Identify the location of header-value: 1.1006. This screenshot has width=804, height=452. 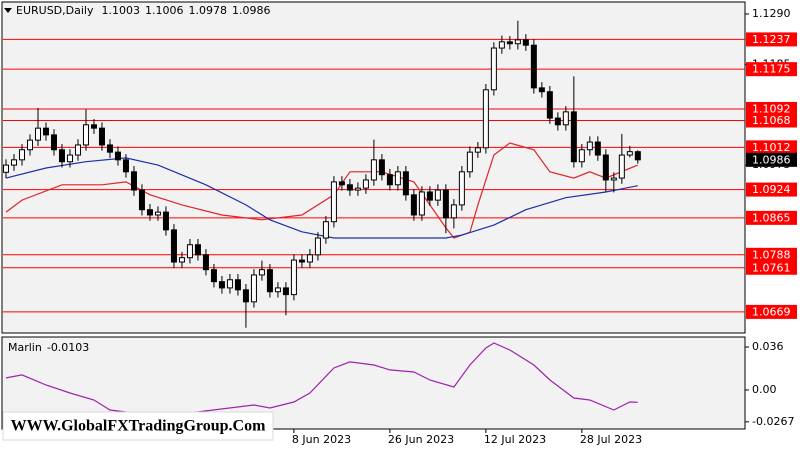
(164, 10).